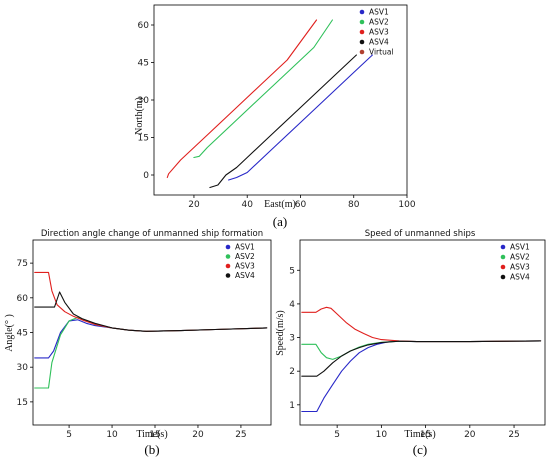  Describe the element at coordinates (354, 205) in the screenshot. I see `panel-a-xtick-label: 80` at that location.